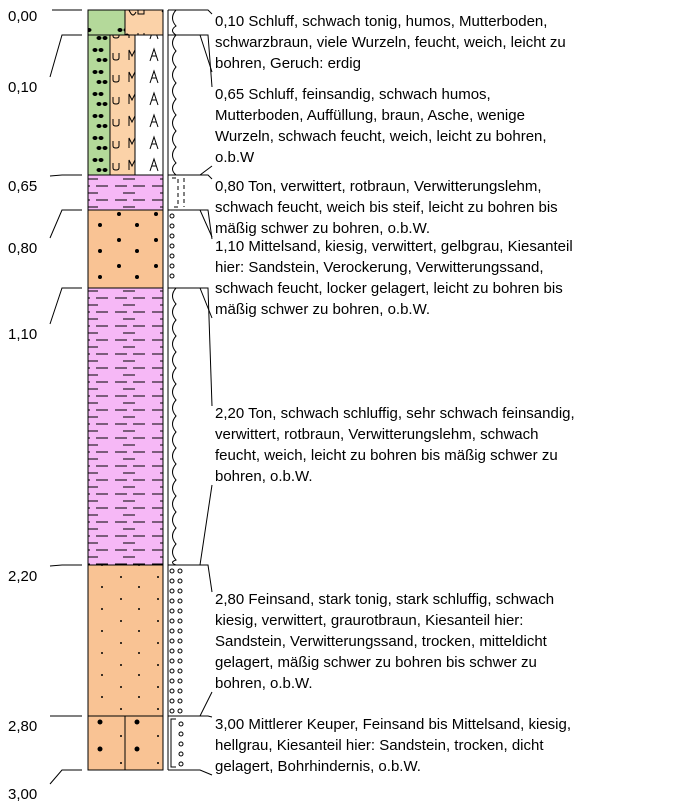  What do you see at coordinates (22, 794) in the screenshot?
I see `depth-label: 3,00` at bounding box center [22, 794].